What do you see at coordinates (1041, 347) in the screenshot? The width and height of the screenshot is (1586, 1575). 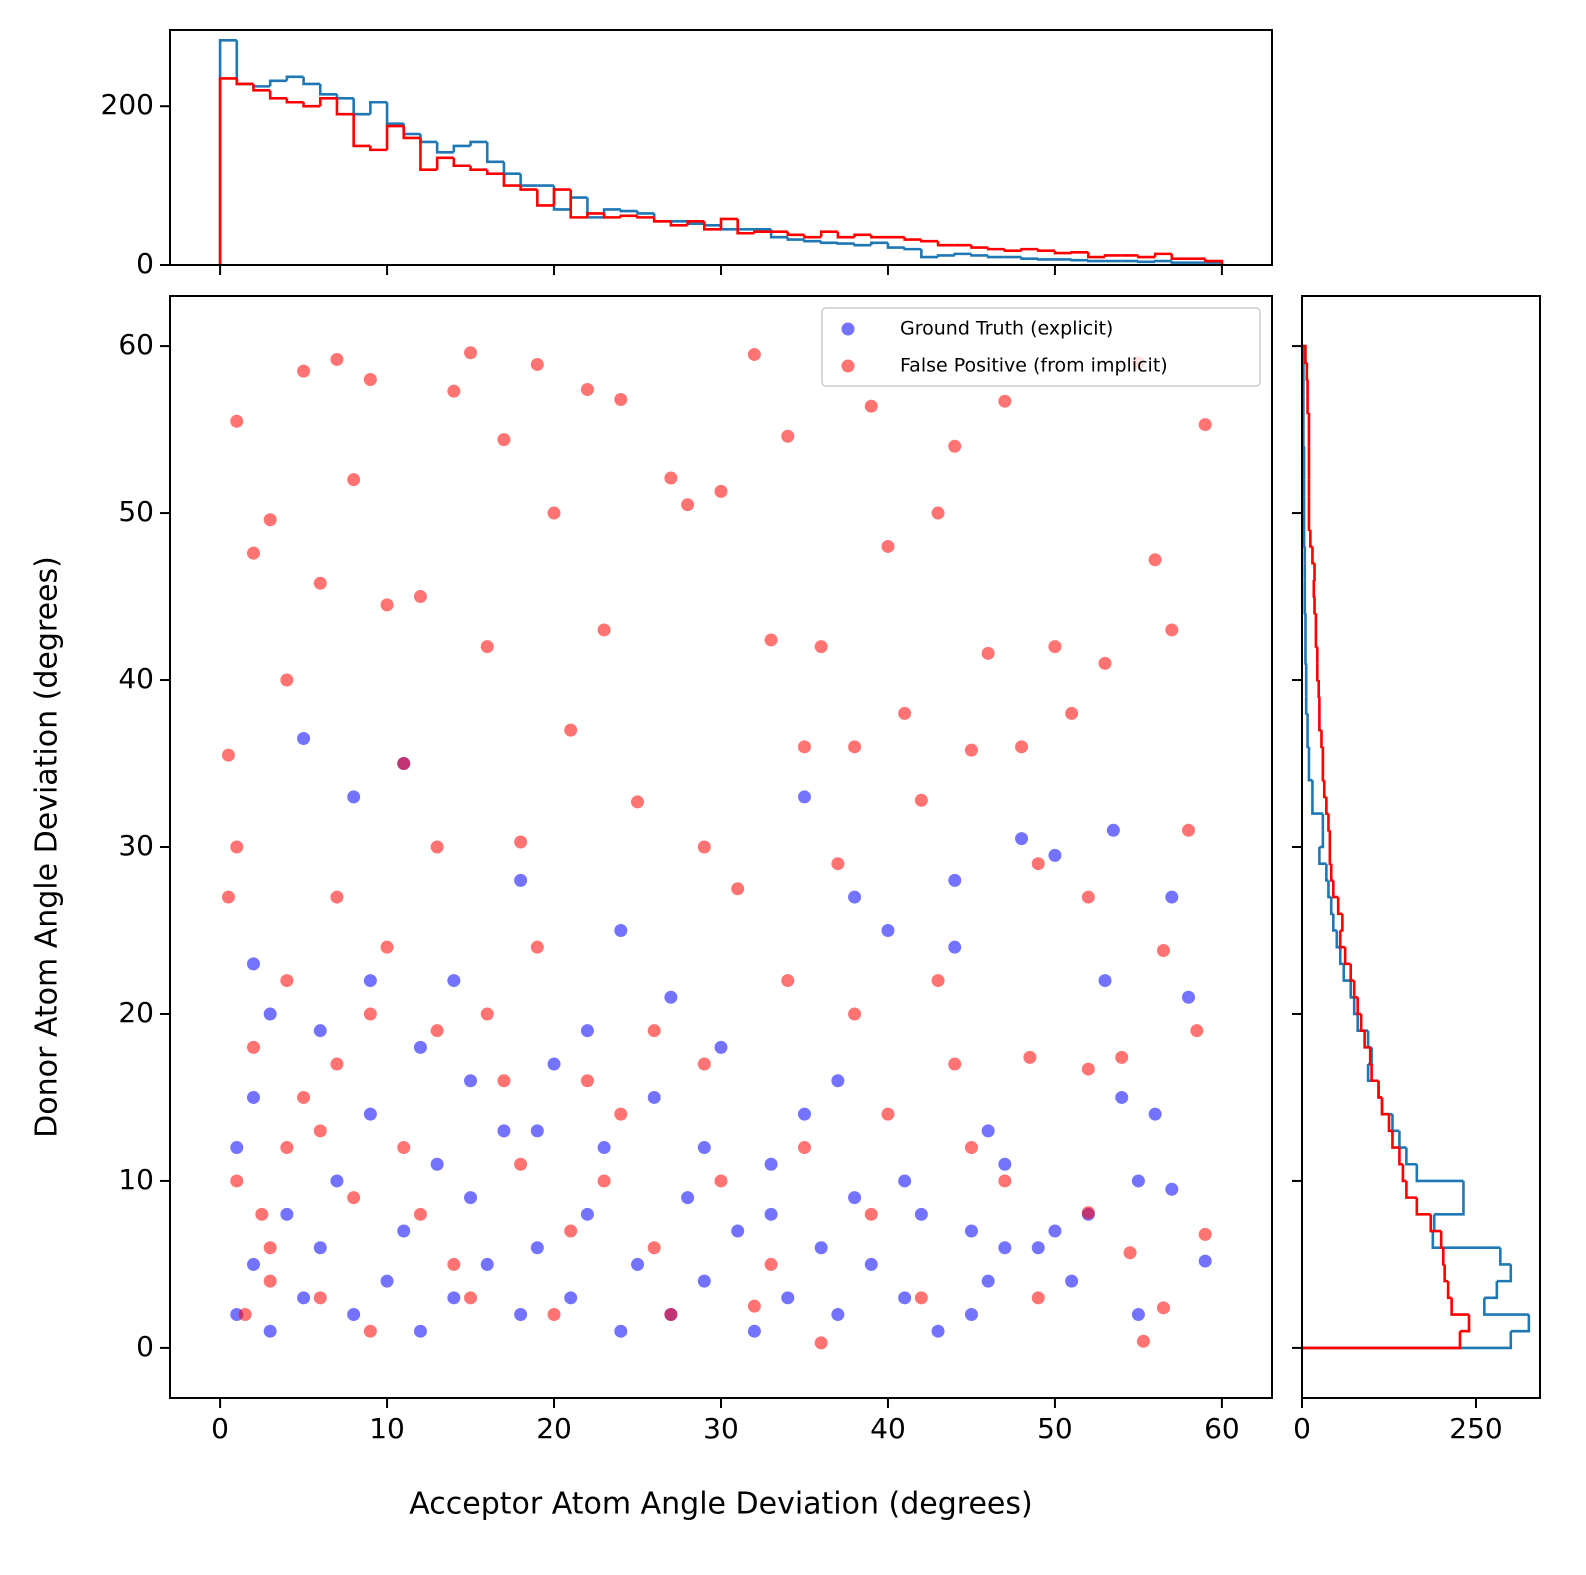 I see `legend-box` at bounding box center [1041, 347].